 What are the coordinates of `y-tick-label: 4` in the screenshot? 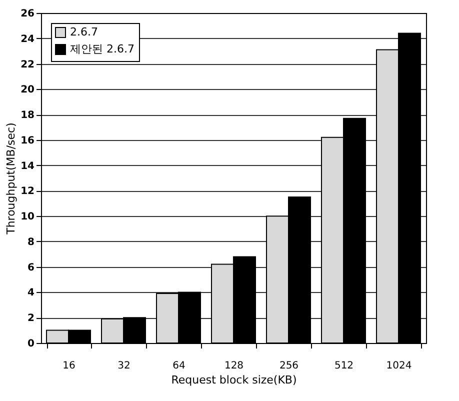 It's located at (31, 293).